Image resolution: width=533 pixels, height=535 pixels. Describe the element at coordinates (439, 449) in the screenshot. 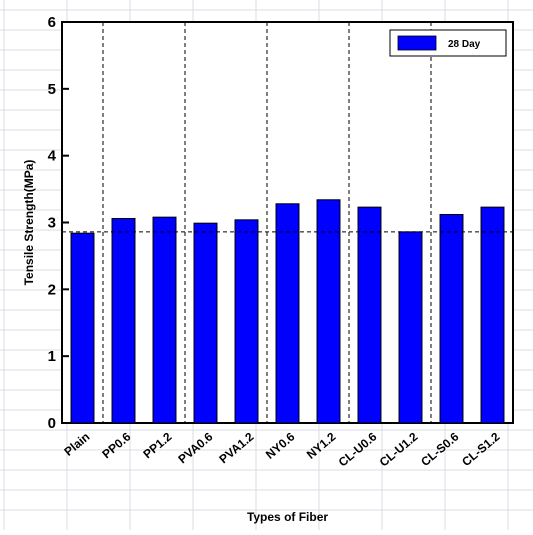

I see `x-tick-label: CL-S0.6` at that location.